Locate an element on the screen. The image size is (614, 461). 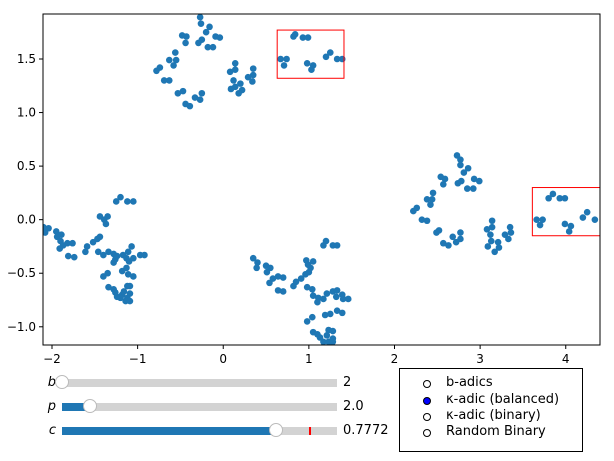
radio-label: Random Binary is located at coordinates (496, 431).